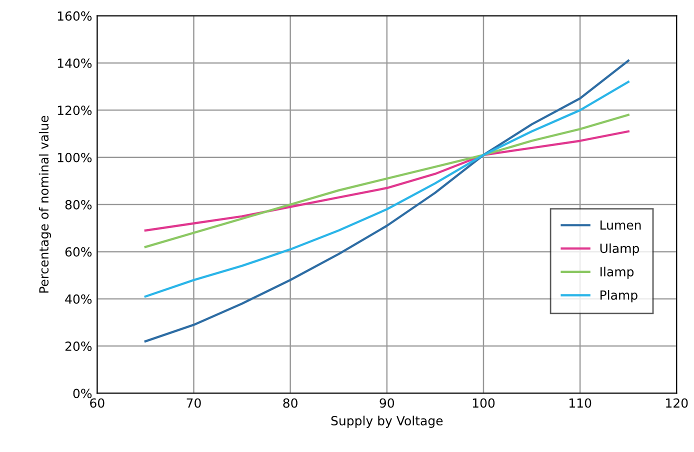 The width and height of the screenshot is (694, 452). I want to click on x-tick-label: 80, so click(290, 403).